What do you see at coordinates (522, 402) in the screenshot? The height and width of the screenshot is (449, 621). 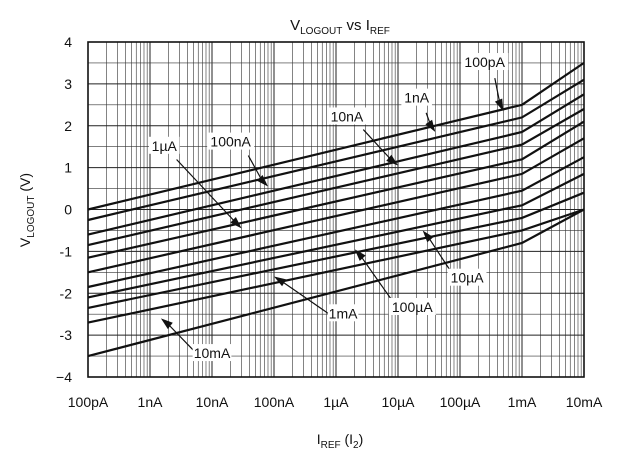 I see `x-tick-label: 1mA` at bounding box center [522, 402].